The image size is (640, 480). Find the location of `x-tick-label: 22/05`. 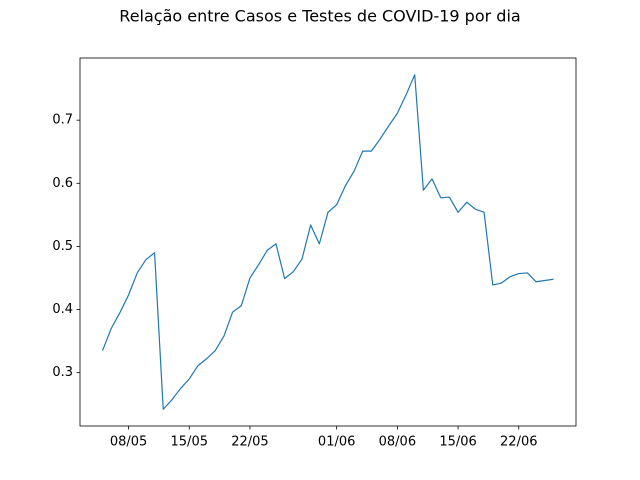

x-tick-label: 22/05 is located at coordinates (249, 442).